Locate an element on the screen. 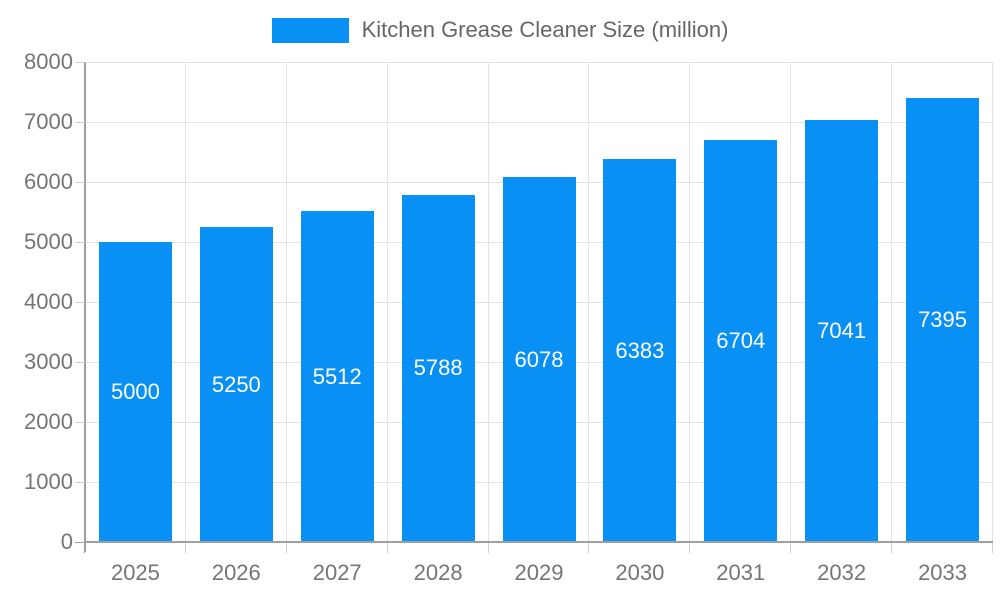  bar-value-label: 5512 is located at coordinates (337, 376).